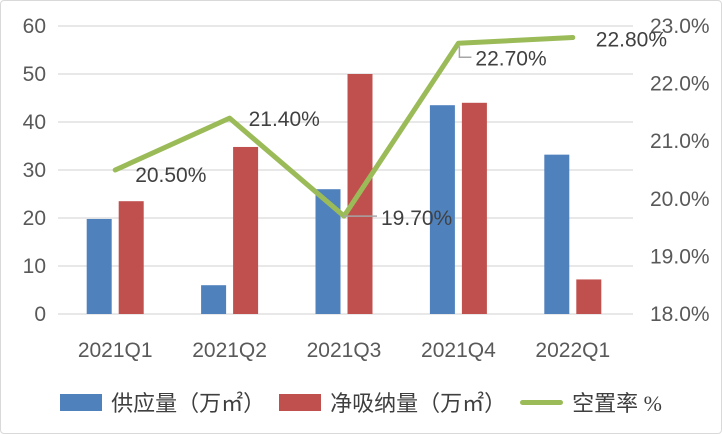 Image resolution: width=722 pixels, height=434 pixels. Describe the element at coordinates (34, 218) in the screenshot. I see `left-axis-tick: 20` at that location.